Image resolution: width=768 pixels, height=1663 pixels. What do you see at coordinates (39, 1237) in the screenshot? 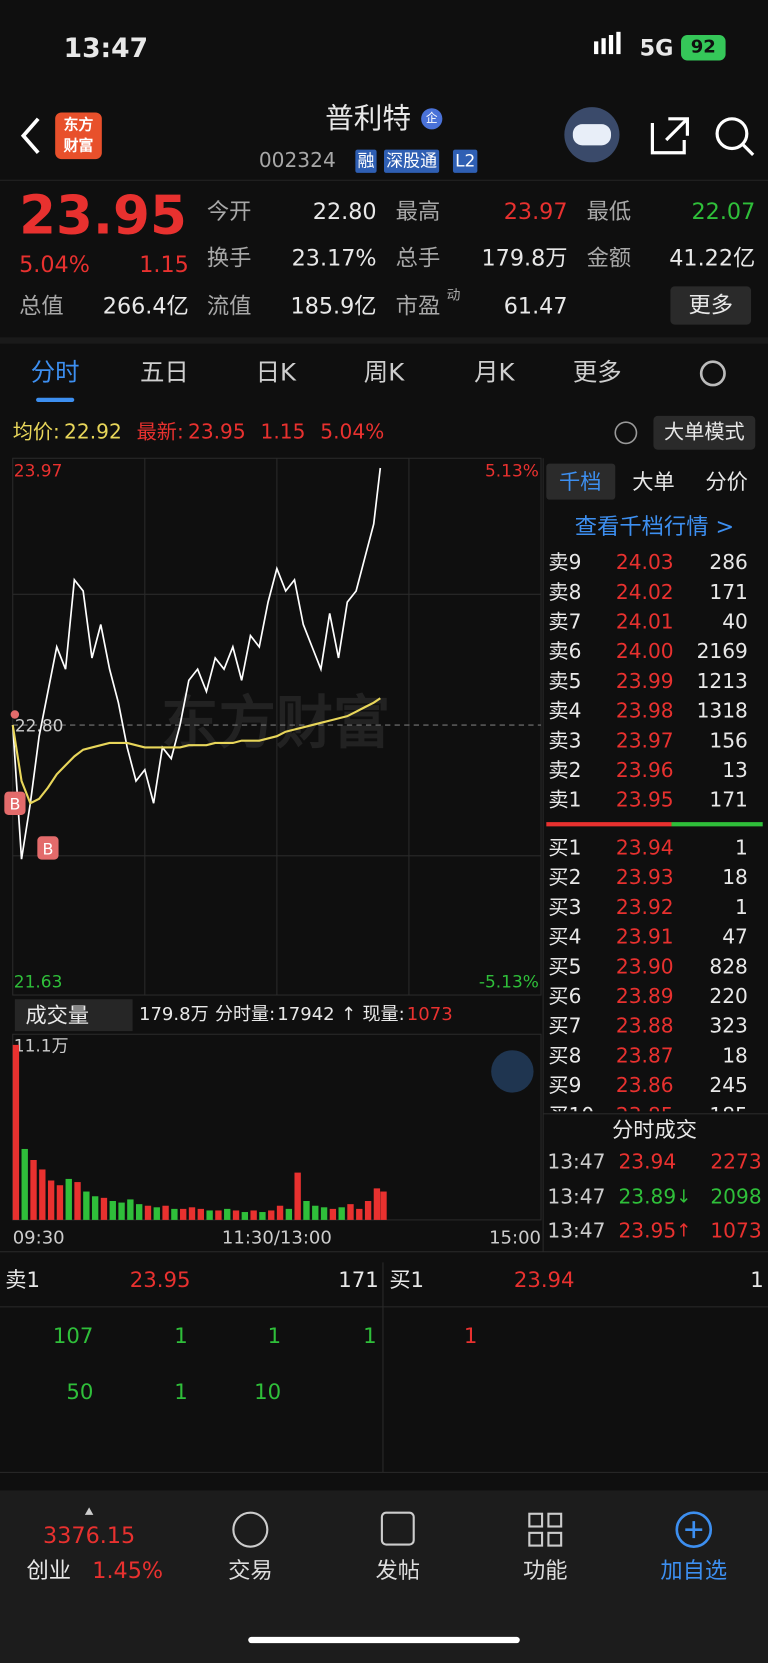
I see `x-tick-label: 09:30` at bounding box center [39, 1237].